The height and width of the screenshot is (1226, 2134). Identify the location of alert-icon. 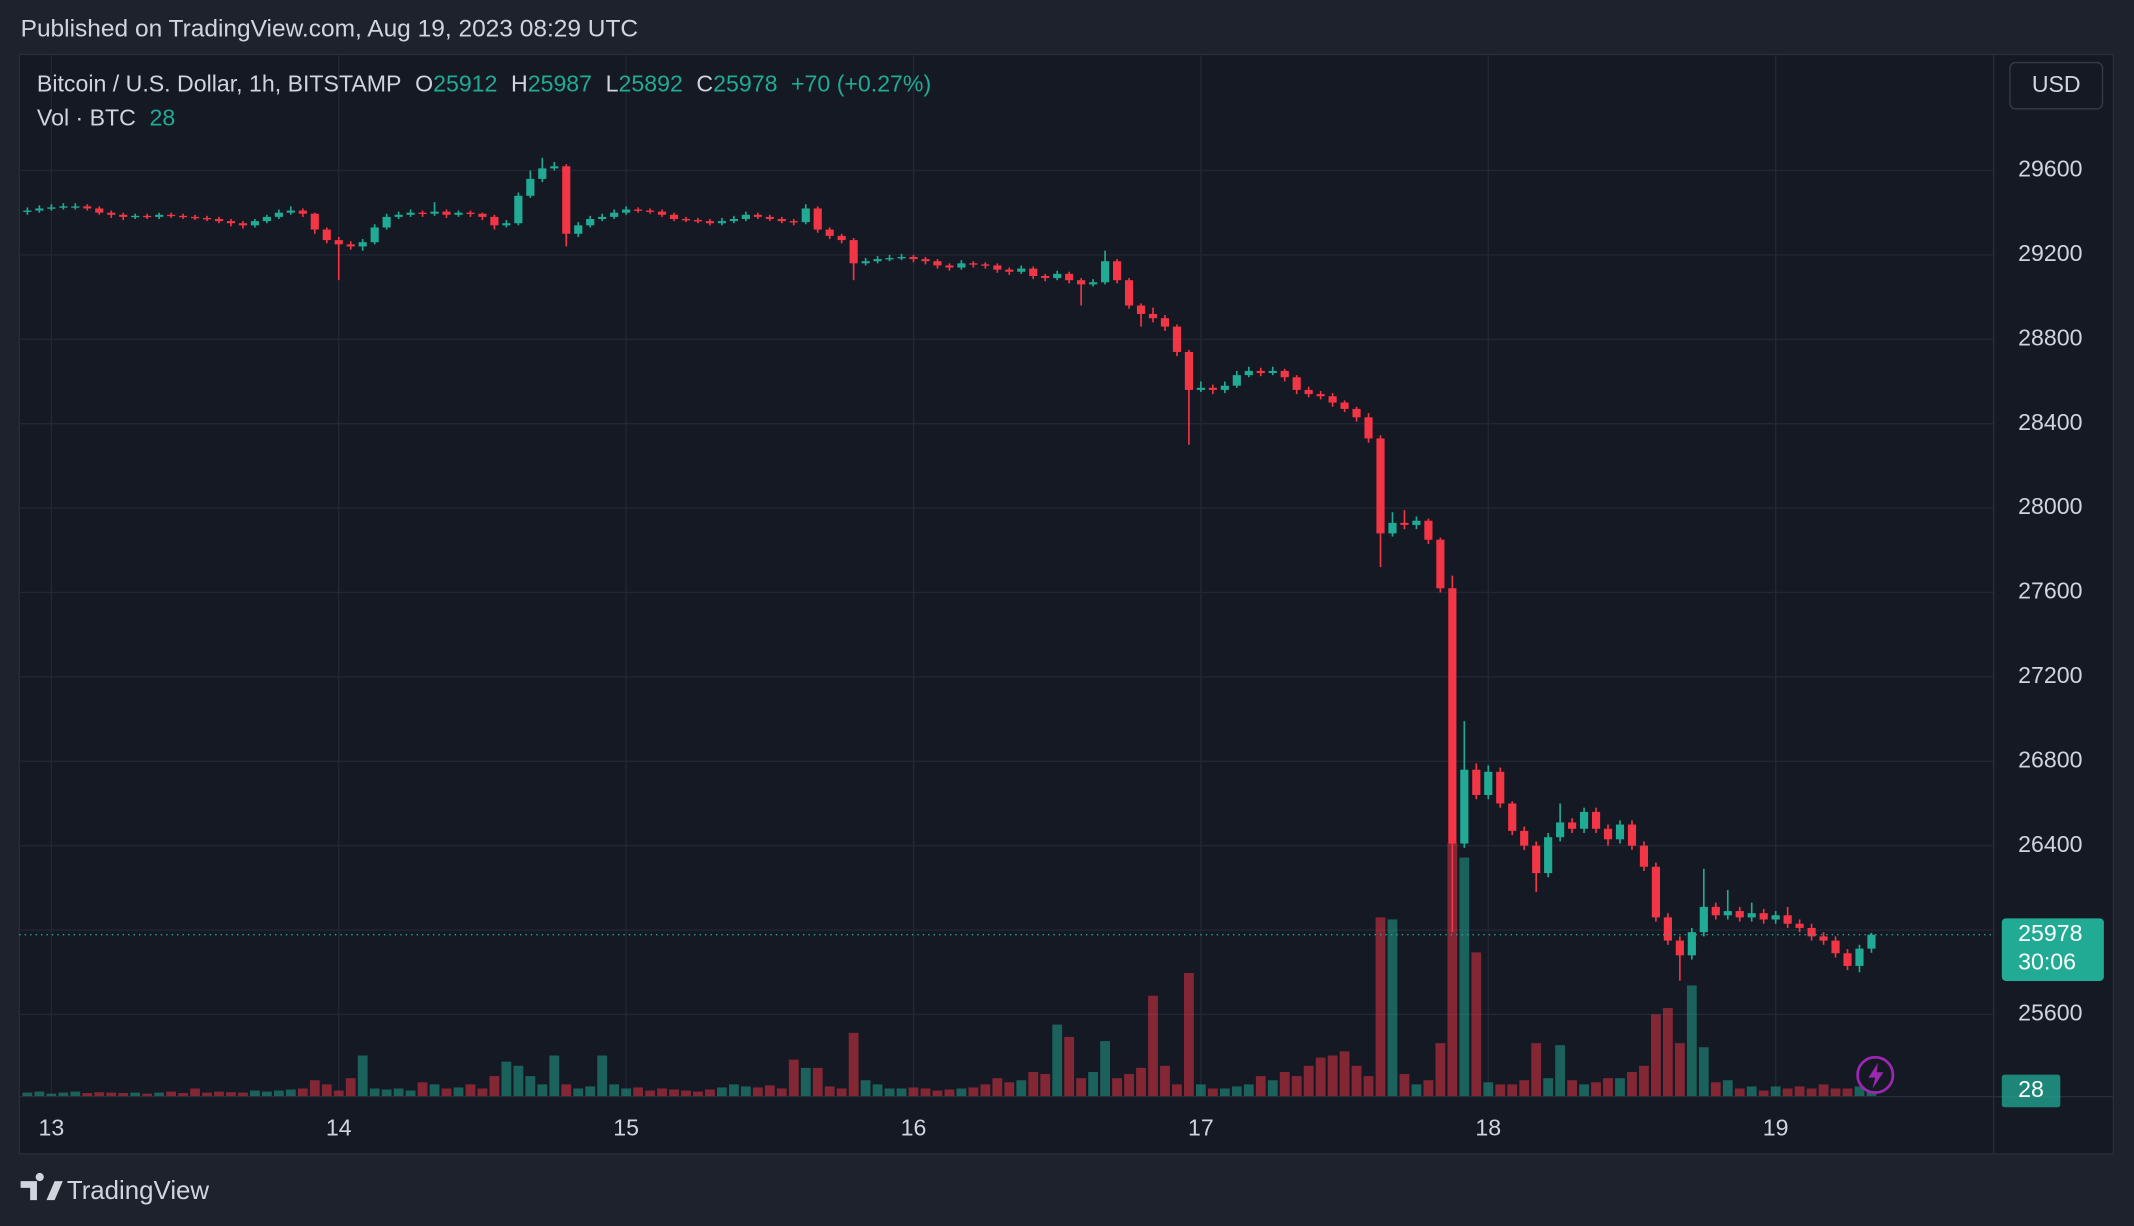
(1875, 1075).